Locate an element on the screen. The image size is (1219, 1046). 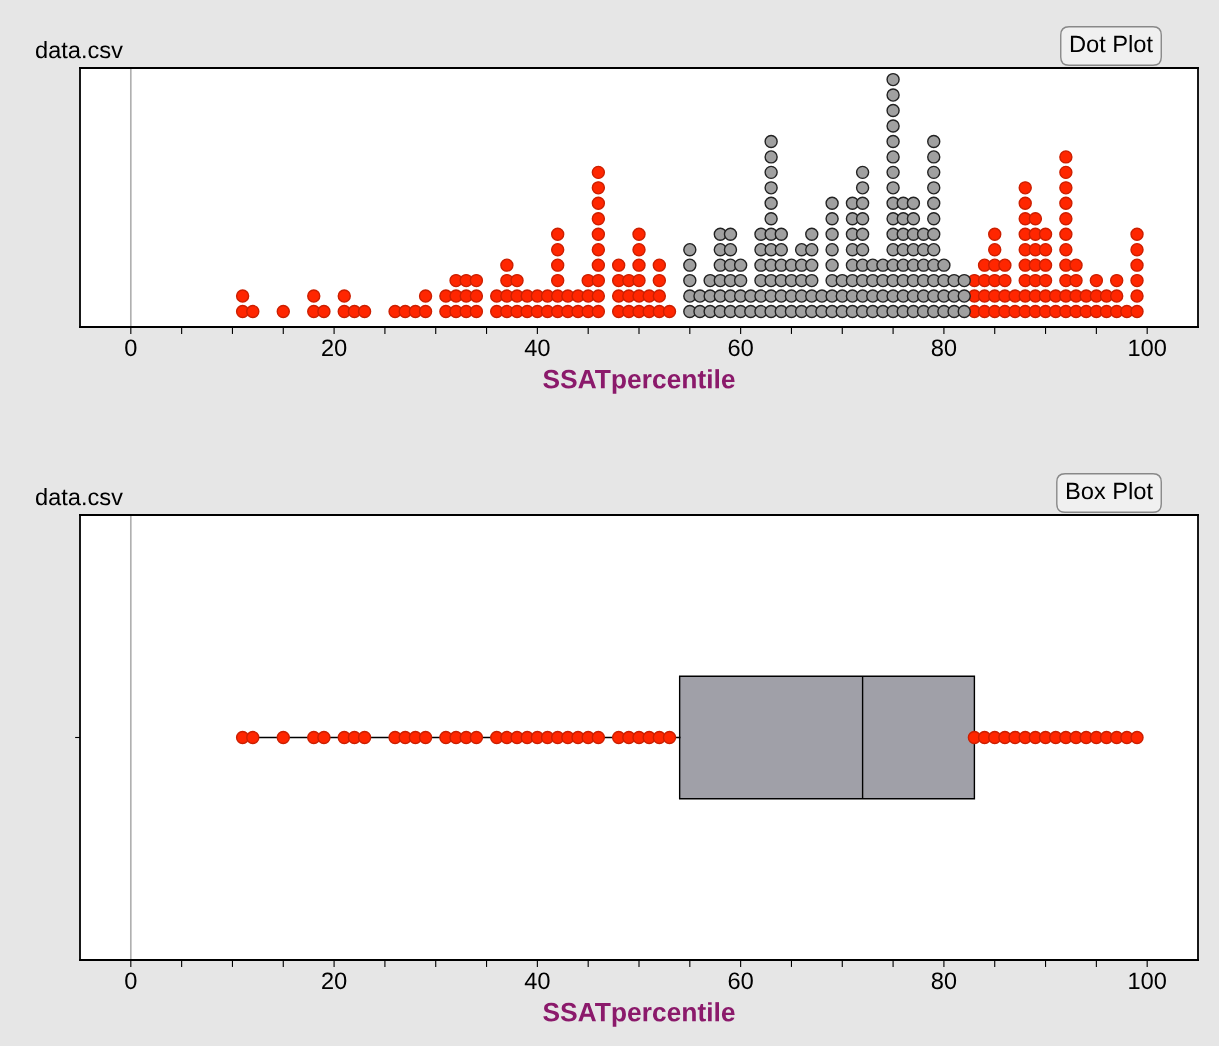
text: Box Plot is located at coordinates (1110, 490).